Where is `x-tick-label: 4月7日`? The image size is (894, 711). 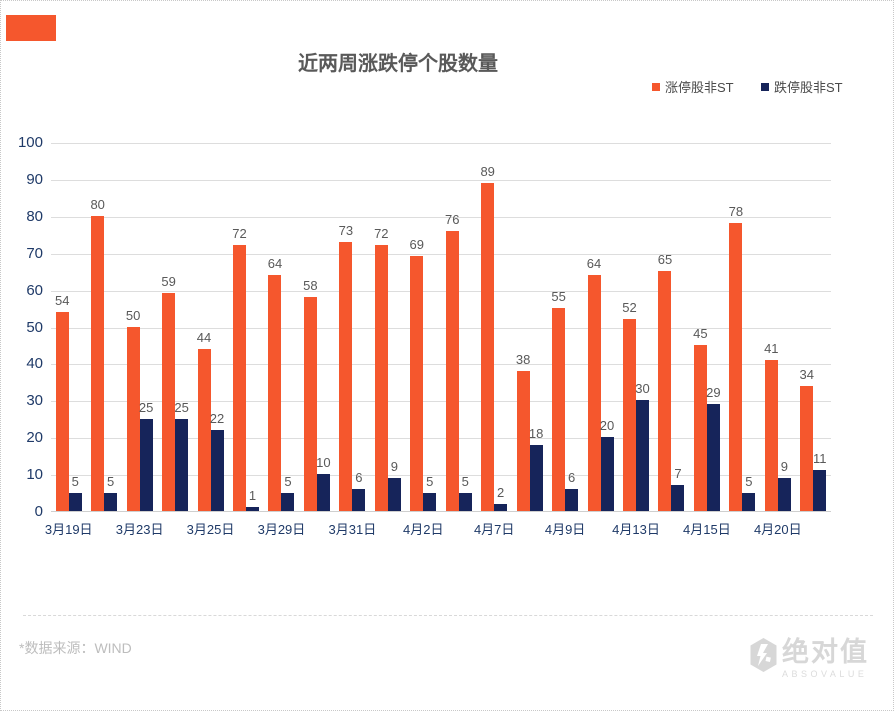 x-tick-label: 4月7日 is located at coordinates (494, 529).